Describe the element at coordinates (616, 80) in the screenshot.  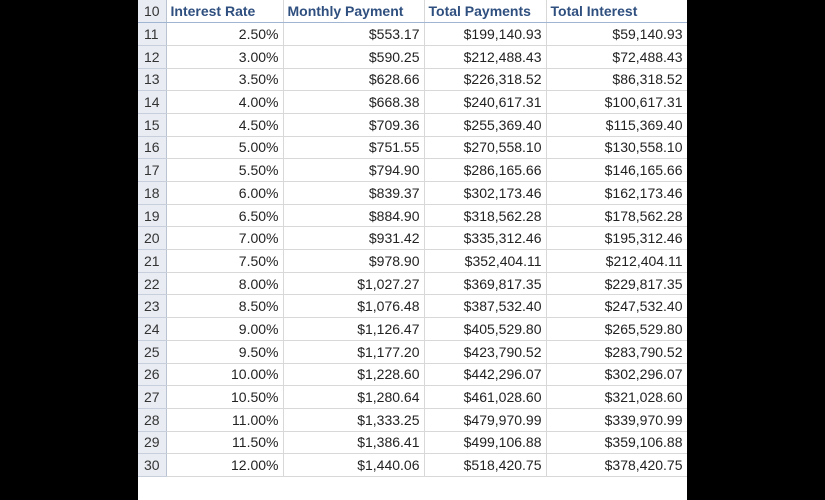
I see `cell-total-interest: $86,318.52` at that location.